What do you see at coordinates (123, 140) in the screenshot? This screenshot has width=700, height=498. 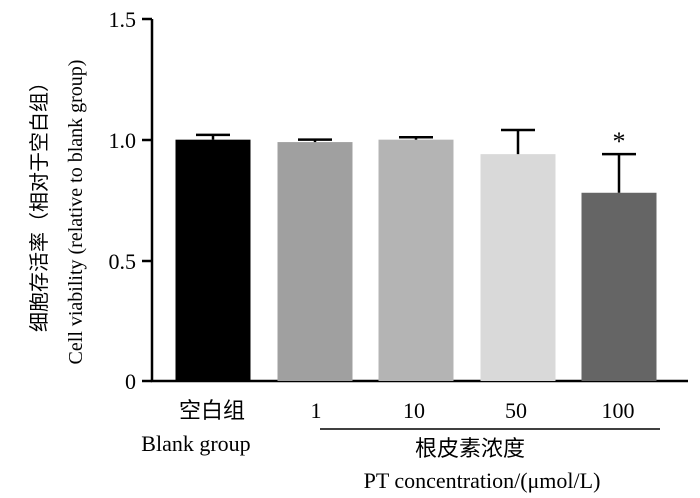 I see `y-tick-label: 1.0` at bounding box center [123, 140].